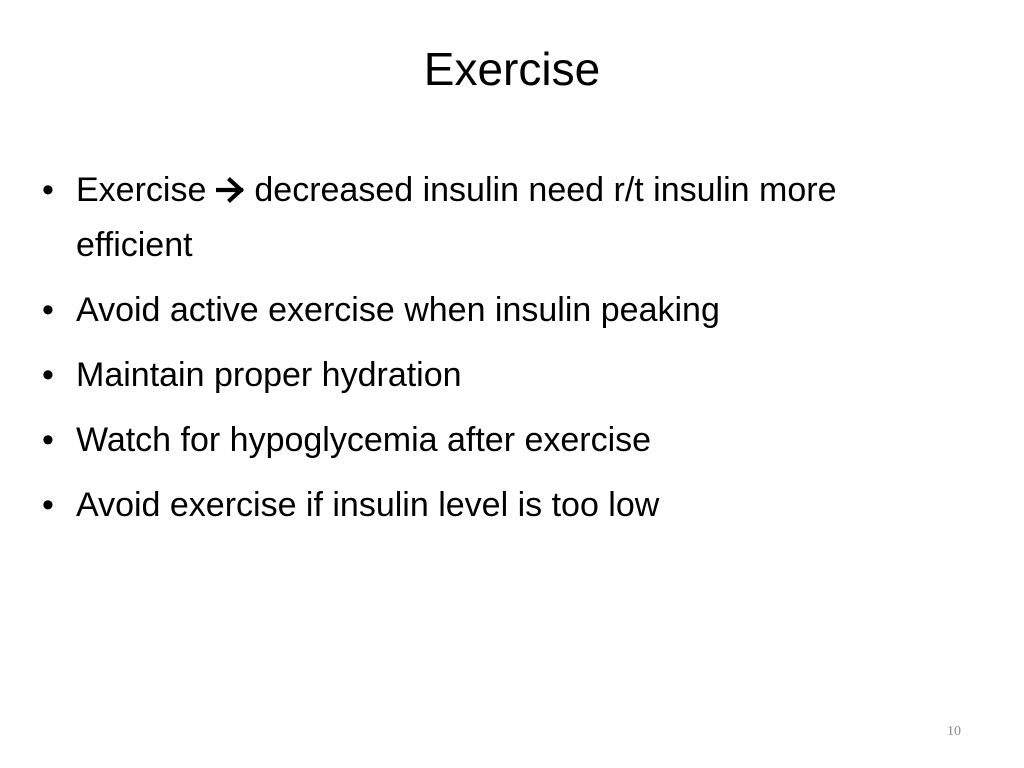 The width and height of the screenshot is (1024, 768). I want to click on slide-title: Exercise, so click(512, 69).